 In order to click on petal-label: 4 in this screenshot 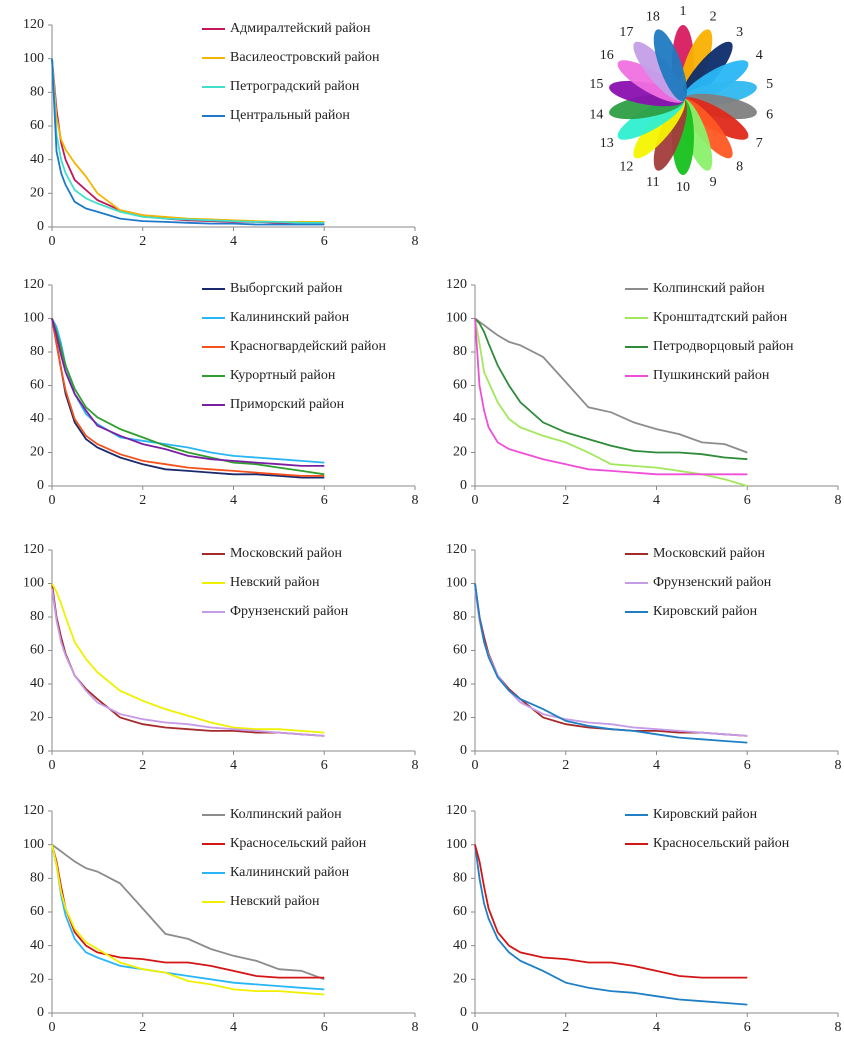, I will do `click(759, 55)`.